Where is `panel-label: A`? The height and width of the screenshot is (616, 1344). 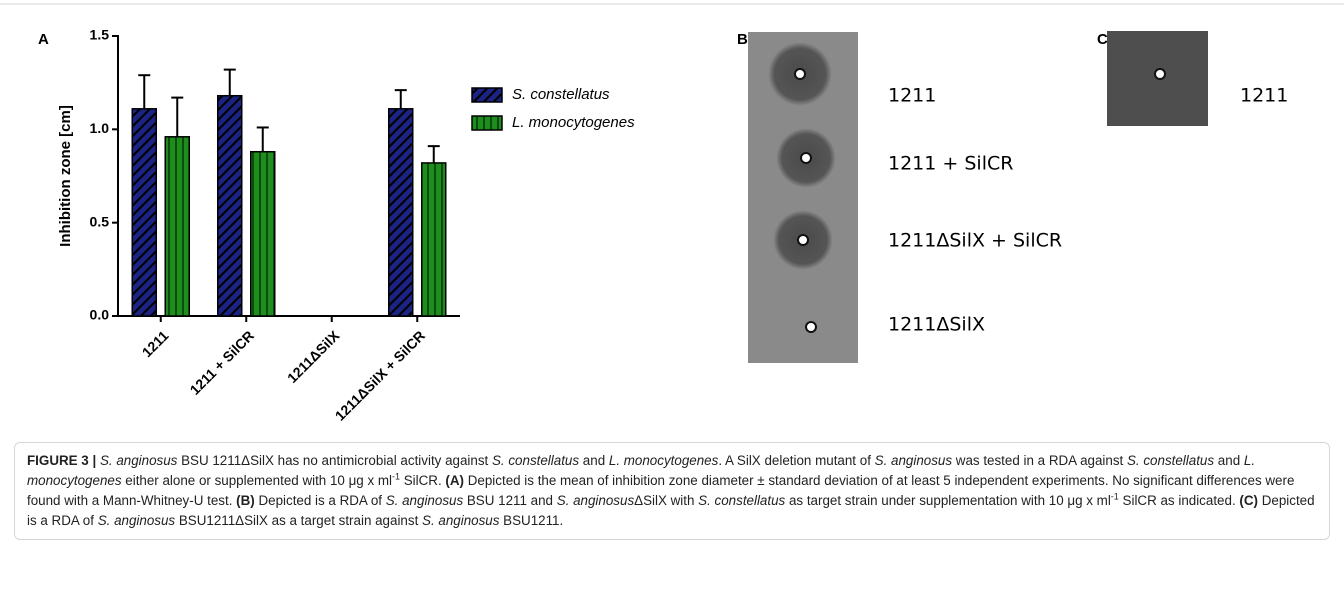
panel-label: A is located at coordinates (43, 39).